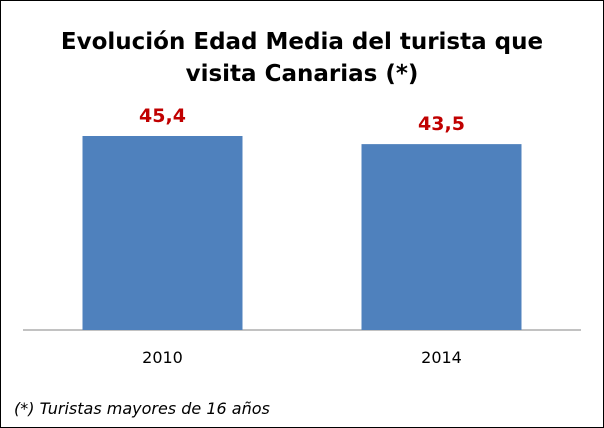 This screenshot has width=604, height=428. I want to click on x-tick-label-2014: 2014, so click(441, 357).